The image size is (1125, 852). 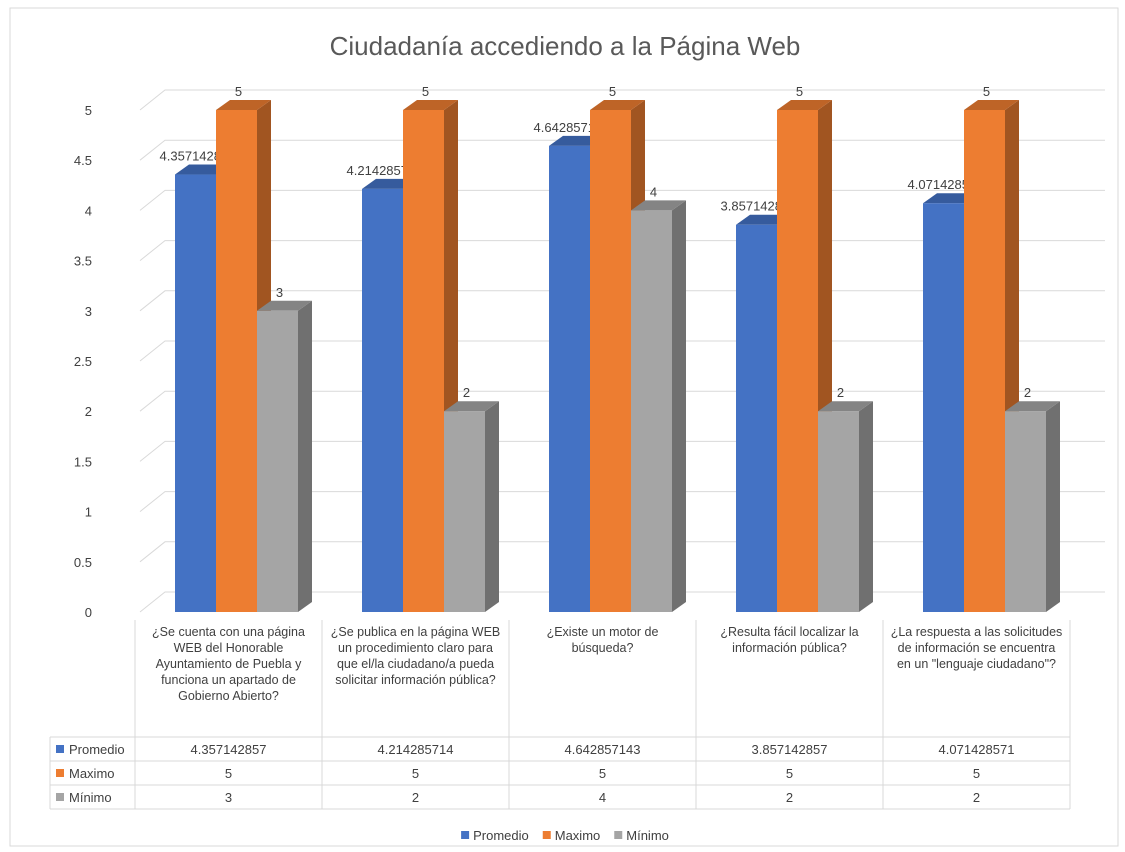 I want to click on legend-label: Mínimo, so click(x=647, y=835).